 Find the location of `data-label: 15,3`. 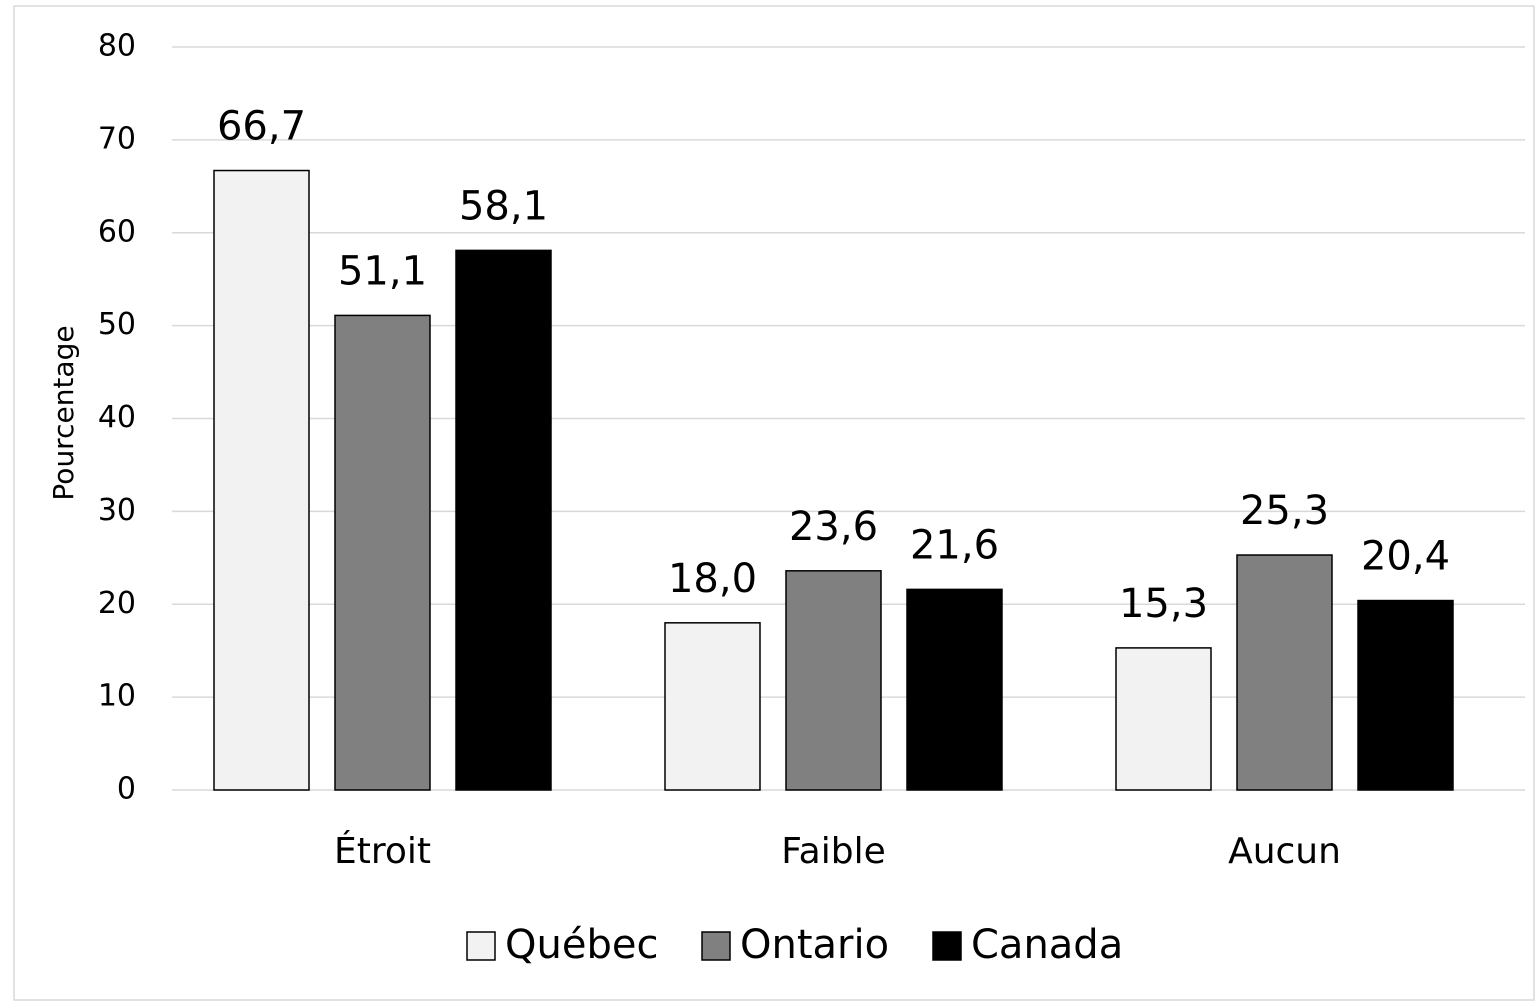

data-label: 15,3 is located at coordinates (1163, 604).